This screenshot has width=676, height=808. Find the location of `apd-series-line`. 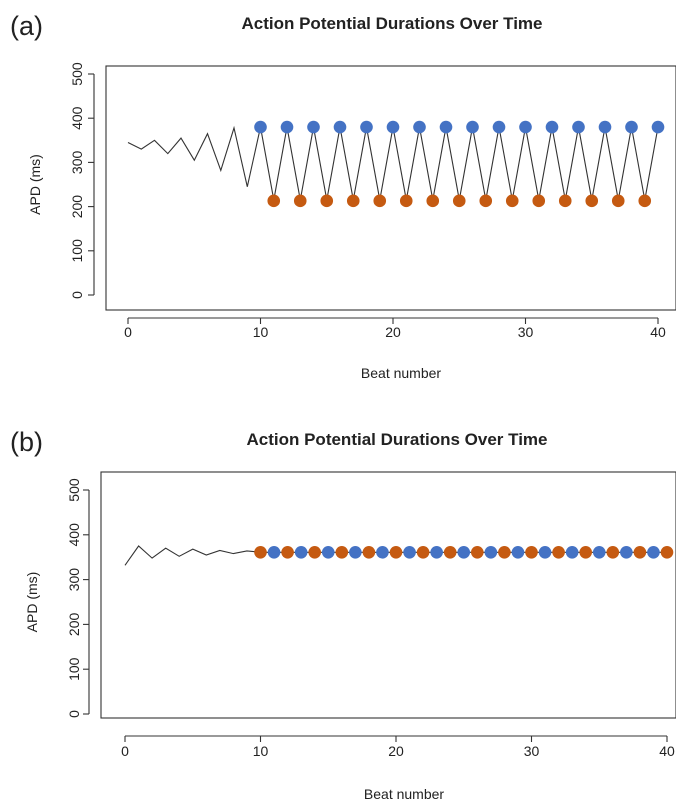

apd-series-line is located at coordinates (393, 163).